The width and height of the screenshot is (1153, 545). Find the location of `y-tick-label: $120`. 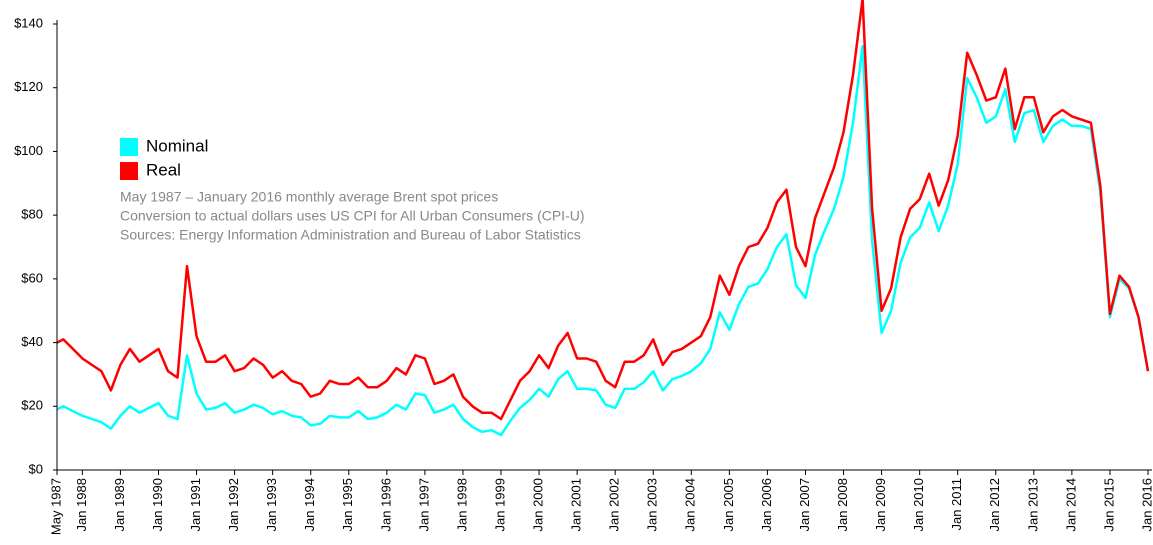

y-tick-label: $120 is located at coordinates (28, 86).